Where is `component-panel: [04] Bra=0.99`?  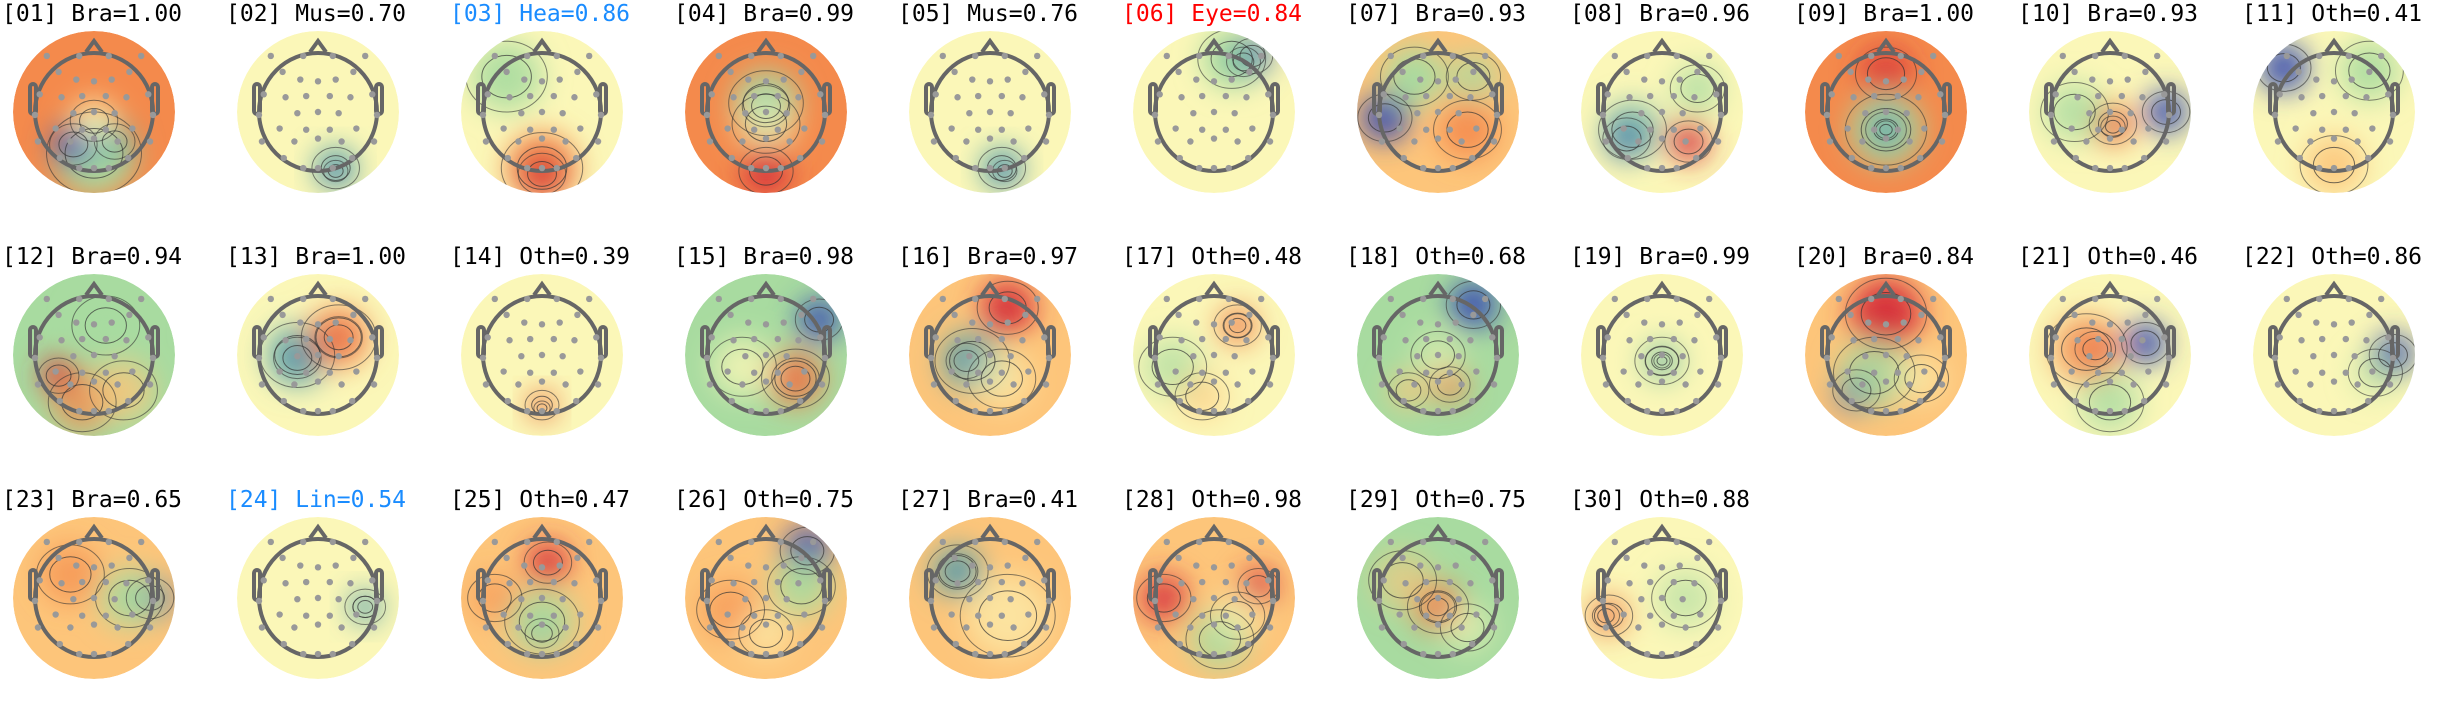 component-panel: [04] Bra=0.99 is located at coordinates (786, 120).